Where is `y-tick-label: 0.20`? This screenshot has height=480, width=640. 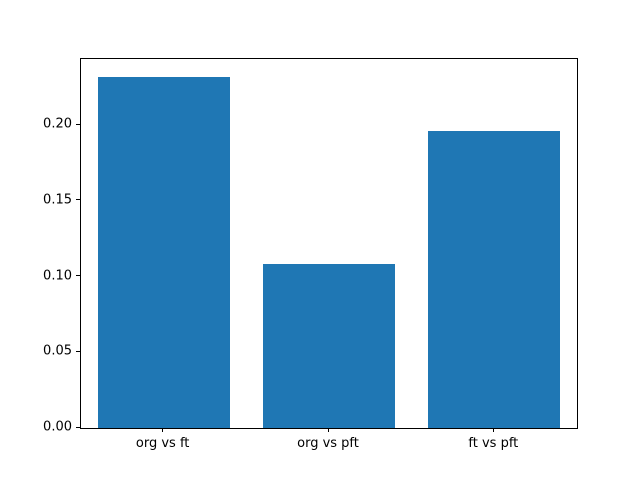 y-tick-label: 0.20 is located at coordinates (57, 124).